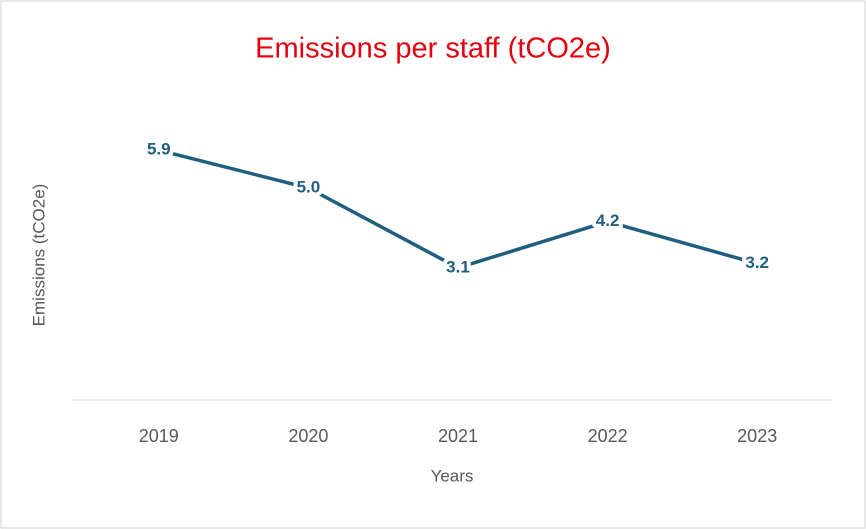 The width and height of the screenshot is (866, 529). I want to click on data-label: 5.0, so click(309, 186).